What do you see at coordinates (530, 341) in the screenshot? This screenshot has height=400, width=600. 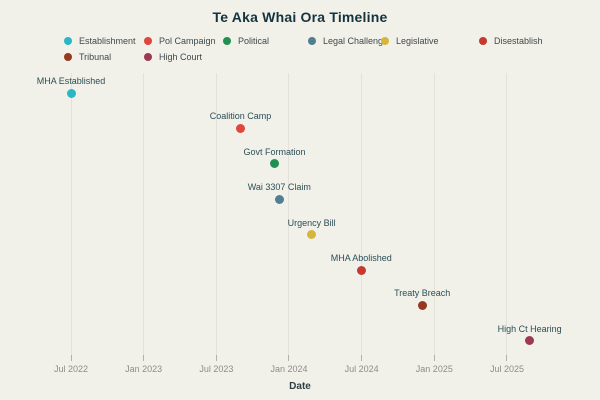 I see `event-marker-high-ct-hearing` at bounding box center [530, 341].